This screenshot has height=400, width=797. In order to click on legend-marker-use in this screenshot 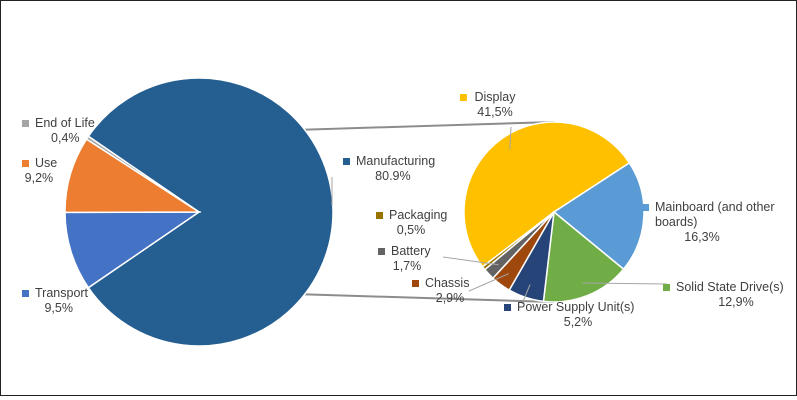, I will do `click(25, 163)`.